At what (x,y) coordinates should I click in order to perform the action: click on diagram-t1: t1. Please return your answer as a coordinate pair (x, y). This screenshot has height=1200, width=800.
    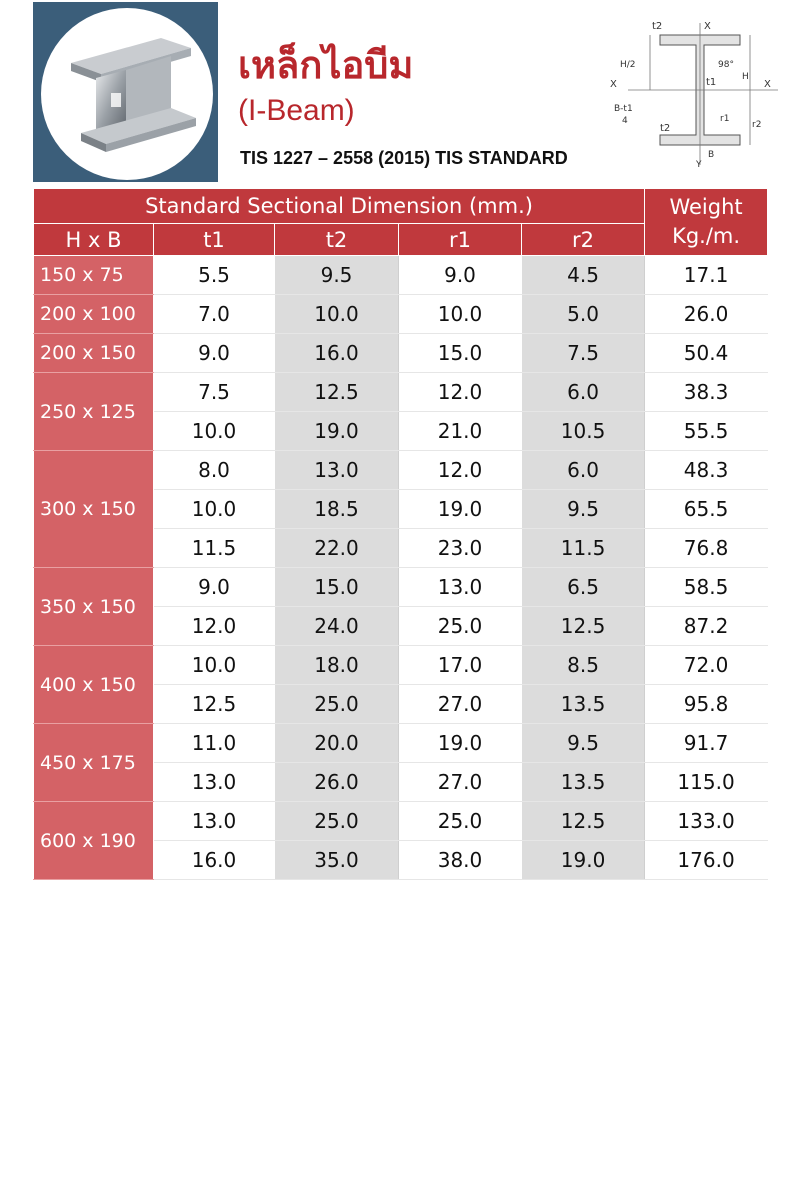
    Looking at the image, I should click on (711, 82).